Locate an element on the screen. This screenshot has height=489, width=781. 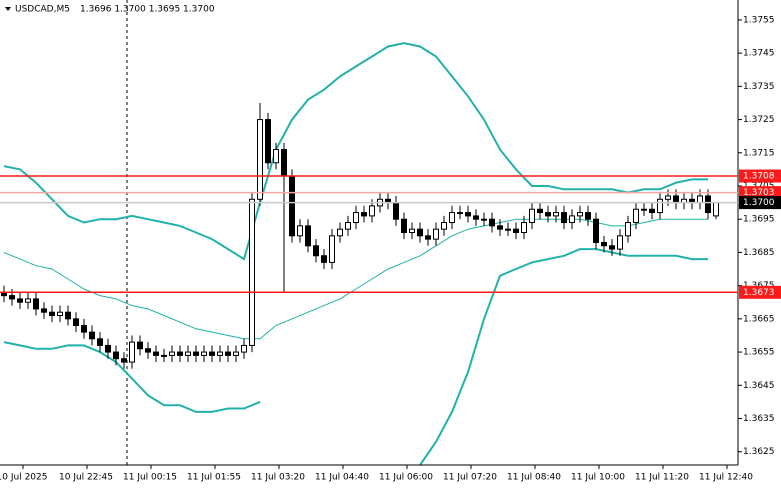
y-tick-label: 1.3725 is located at coordinates (759, 120).